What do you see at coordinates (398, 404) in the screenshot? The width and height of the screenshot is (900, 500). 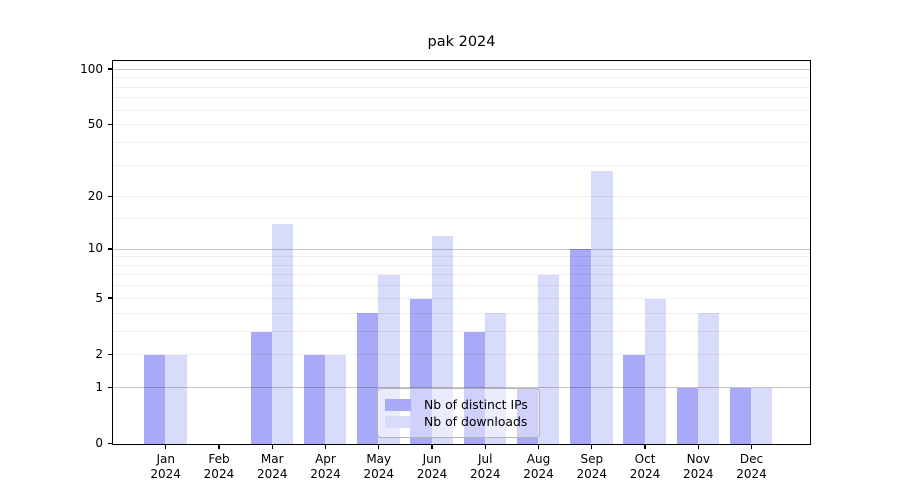 I see `legend-swatch-distinct-ips` at bounding box center [398, 404].